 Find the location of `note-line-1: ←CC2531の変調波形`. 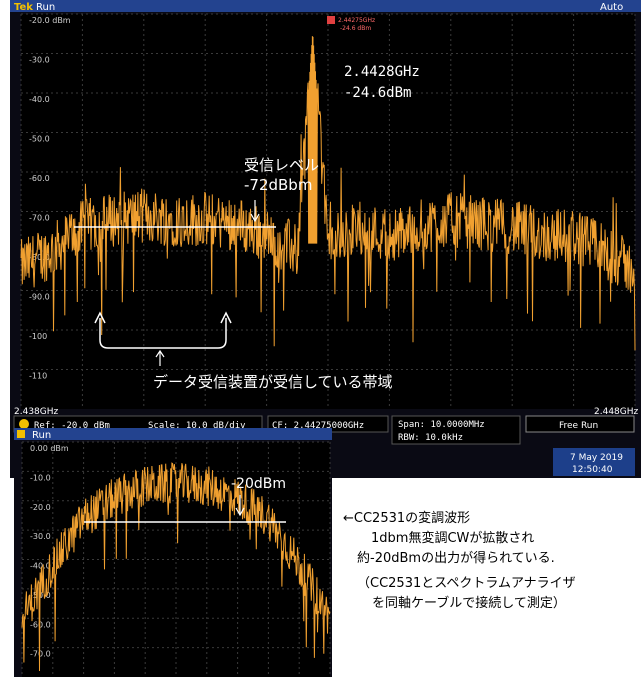

note-line-1: ←CC2531の変調波形 is located at coordinates (407, 518).